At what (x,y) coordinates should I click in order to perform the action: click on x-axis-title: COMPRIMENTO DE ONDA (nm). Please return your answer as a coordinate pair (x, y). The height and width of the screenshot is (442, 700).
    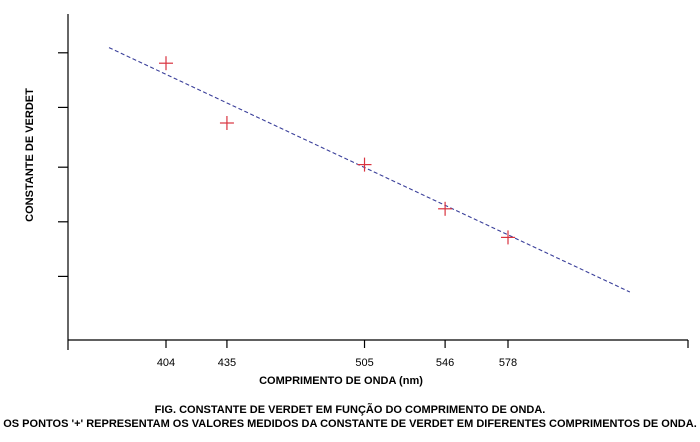
    Looking at the image, I should click on (341, 381).